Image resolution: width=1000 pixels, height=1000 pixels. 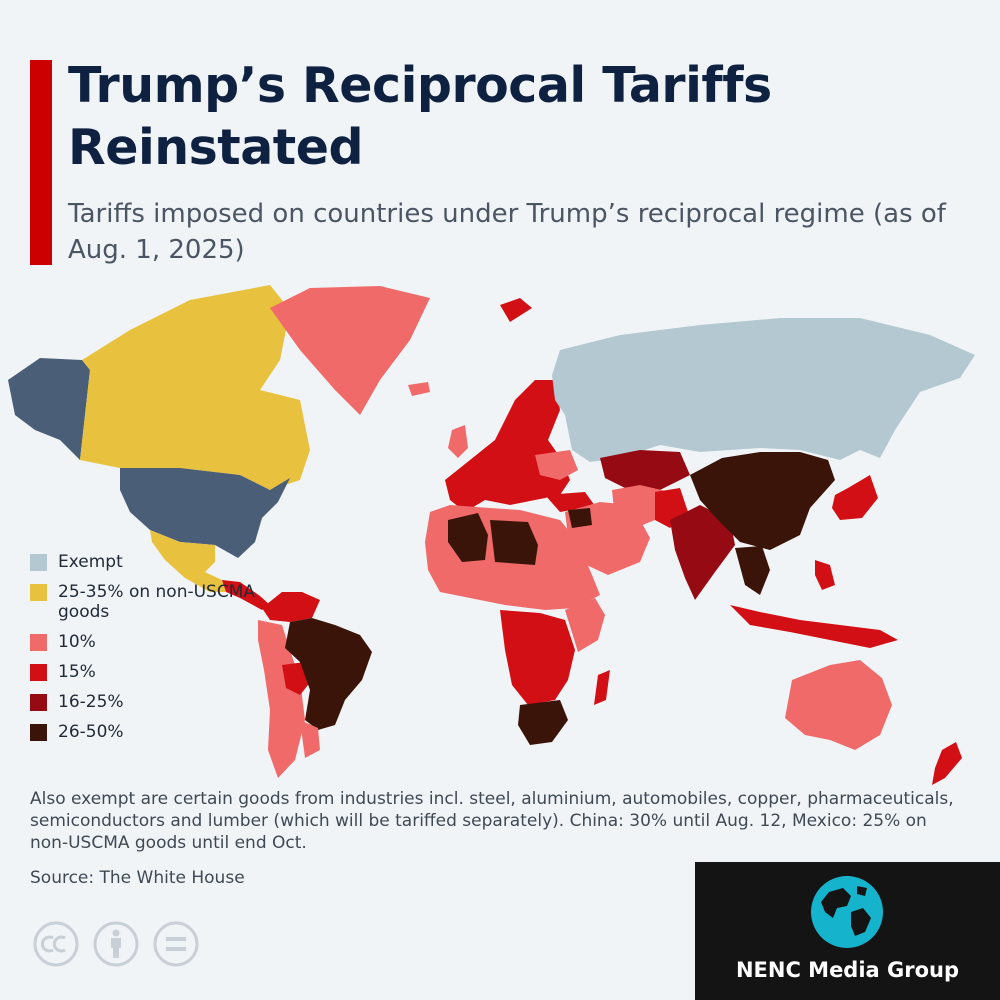 I want to click on brand-name: NENC Media Group, so click(x=847, y=970).